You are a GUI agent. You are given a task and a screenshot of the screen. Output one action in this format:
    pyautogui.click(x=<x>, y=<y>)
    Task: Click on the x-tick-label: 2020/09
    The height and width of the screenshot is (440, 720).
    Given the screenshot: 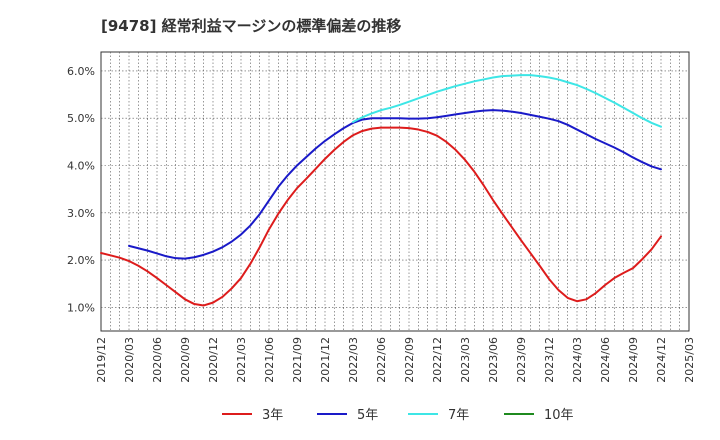 What is the action you would take?
    pyautogui.click(x=185, y=360)
    